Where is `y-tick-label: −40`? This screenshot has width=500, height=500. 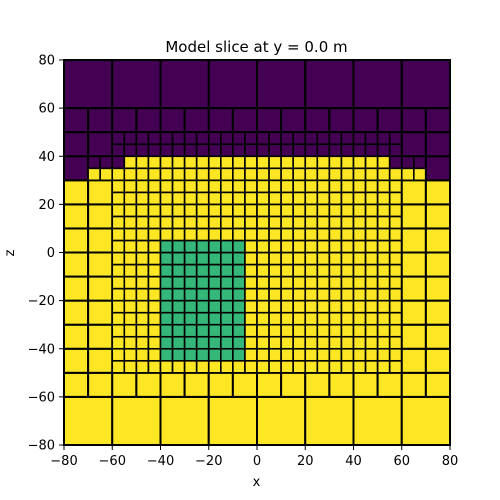 y-tick-label: −40 is located at coordinates (41, 349).